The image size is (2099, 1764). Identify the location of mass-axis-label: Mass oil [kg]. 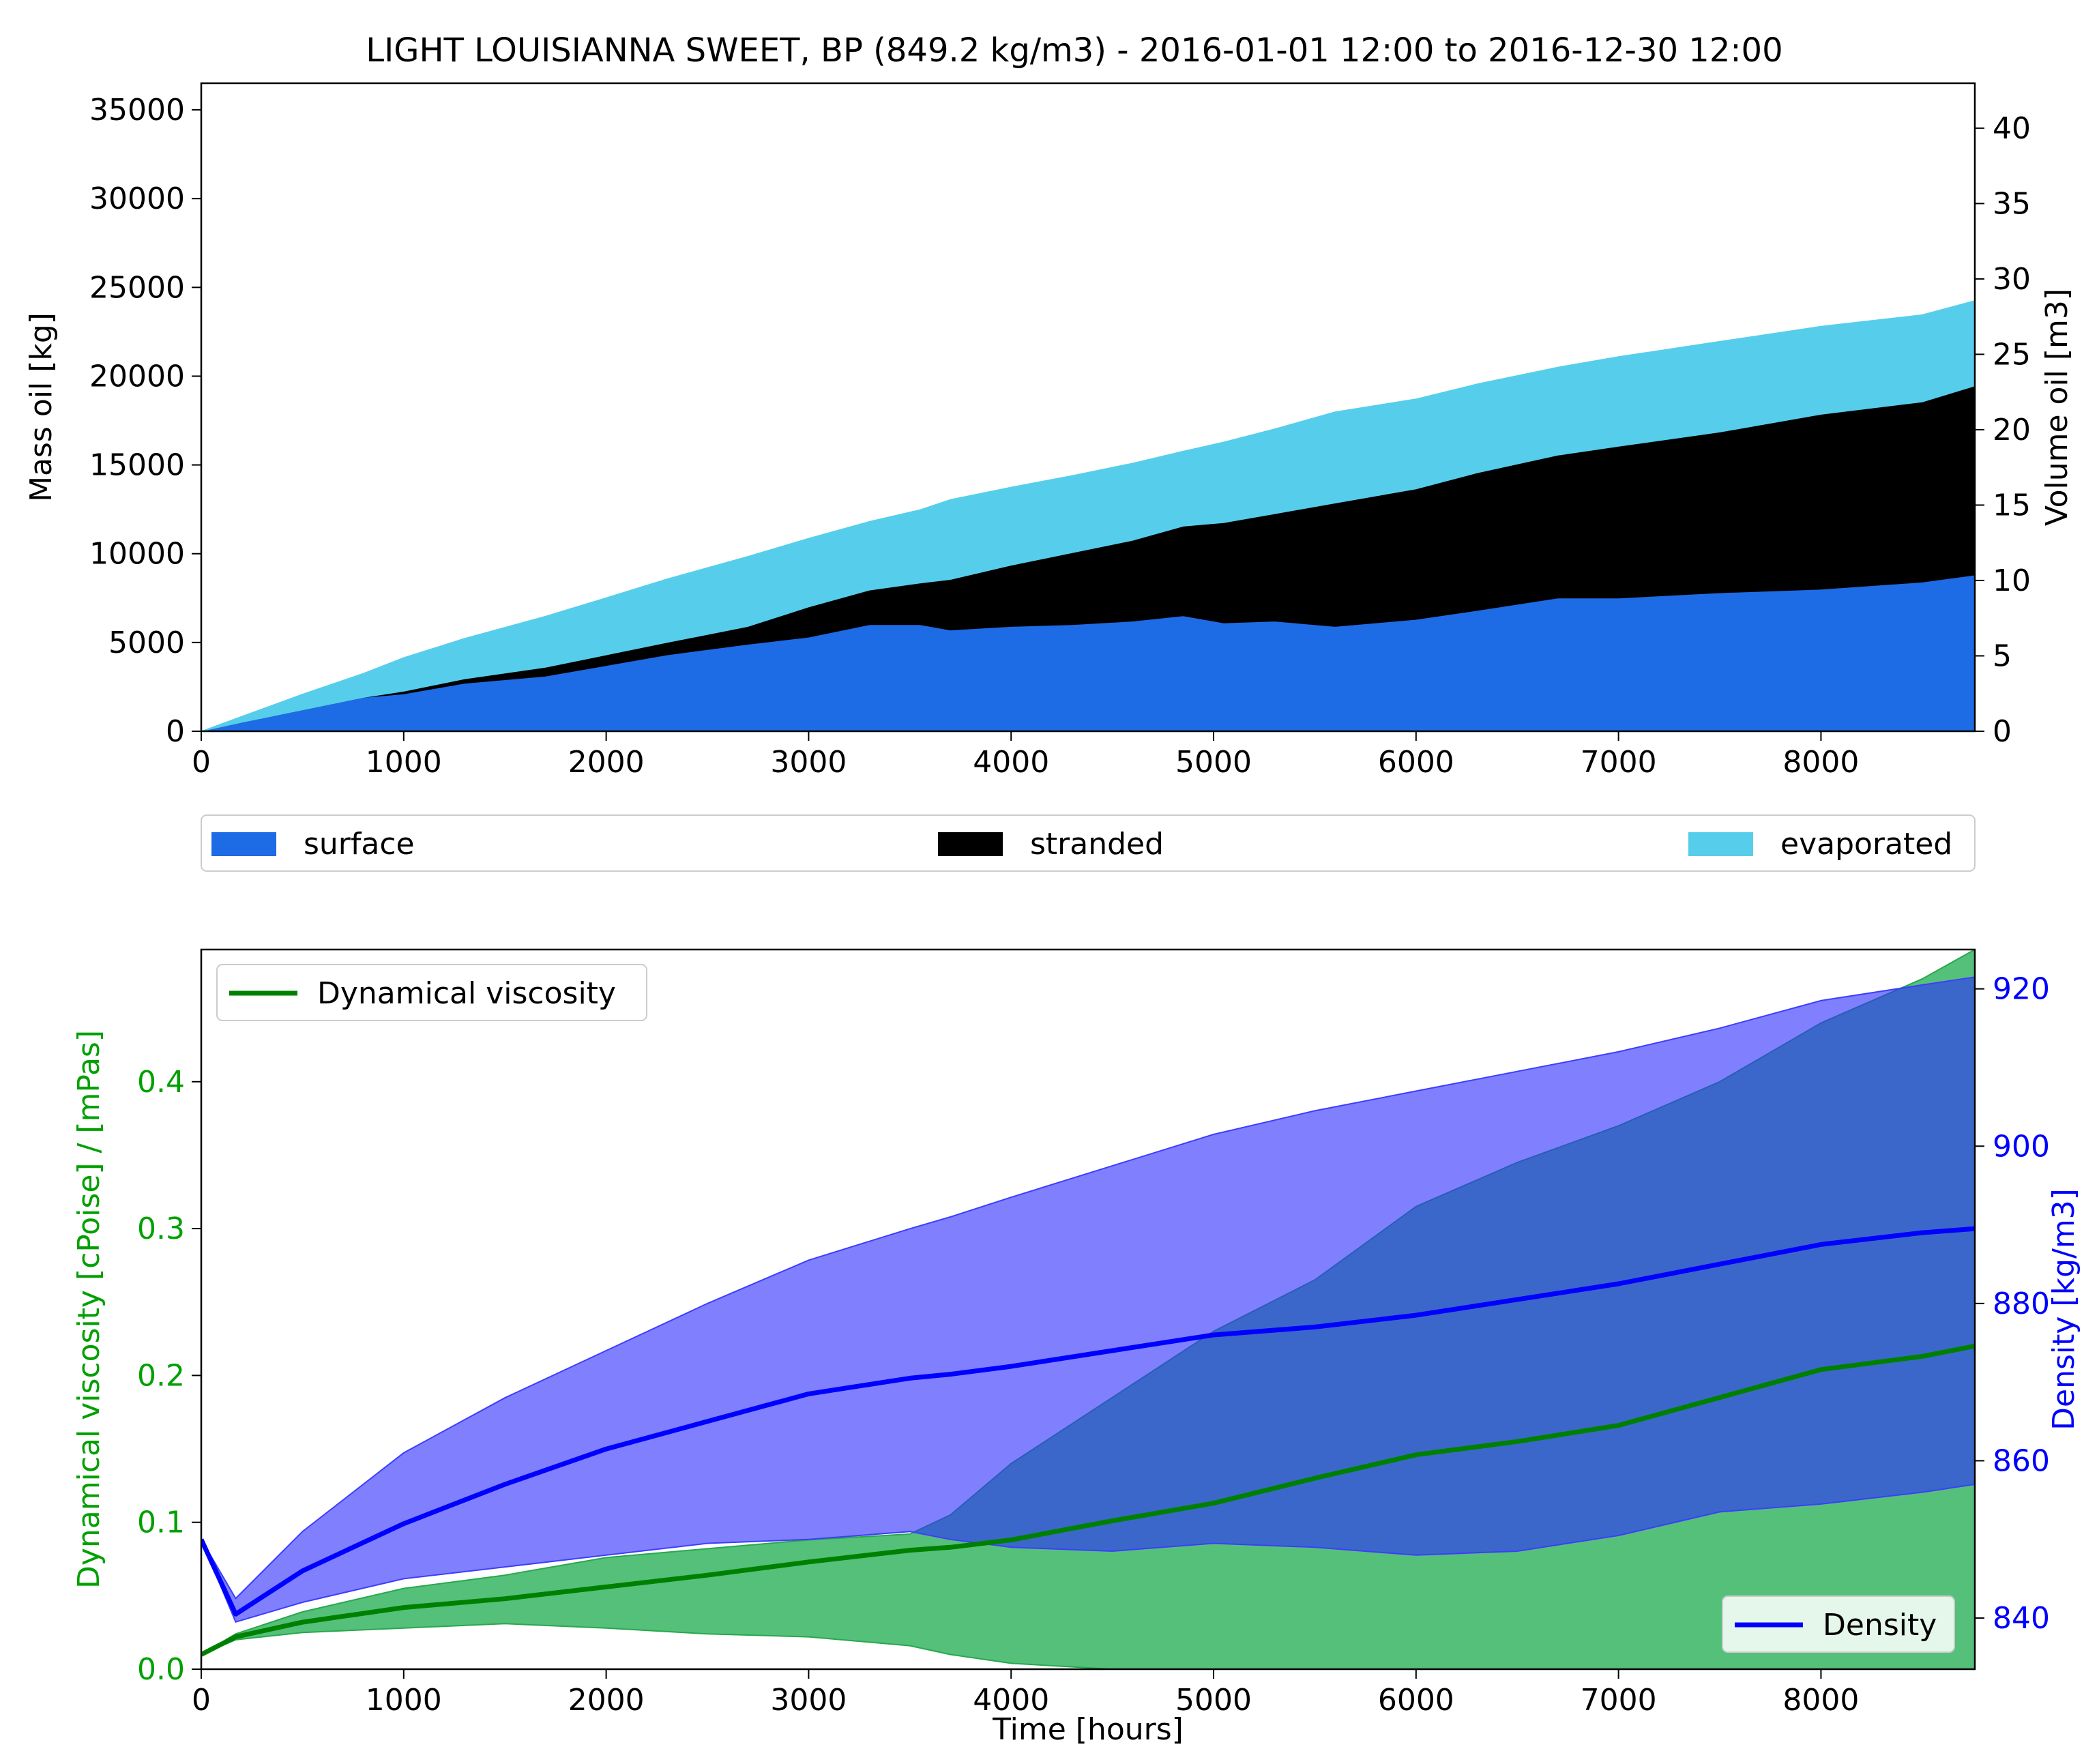
(41, 407).